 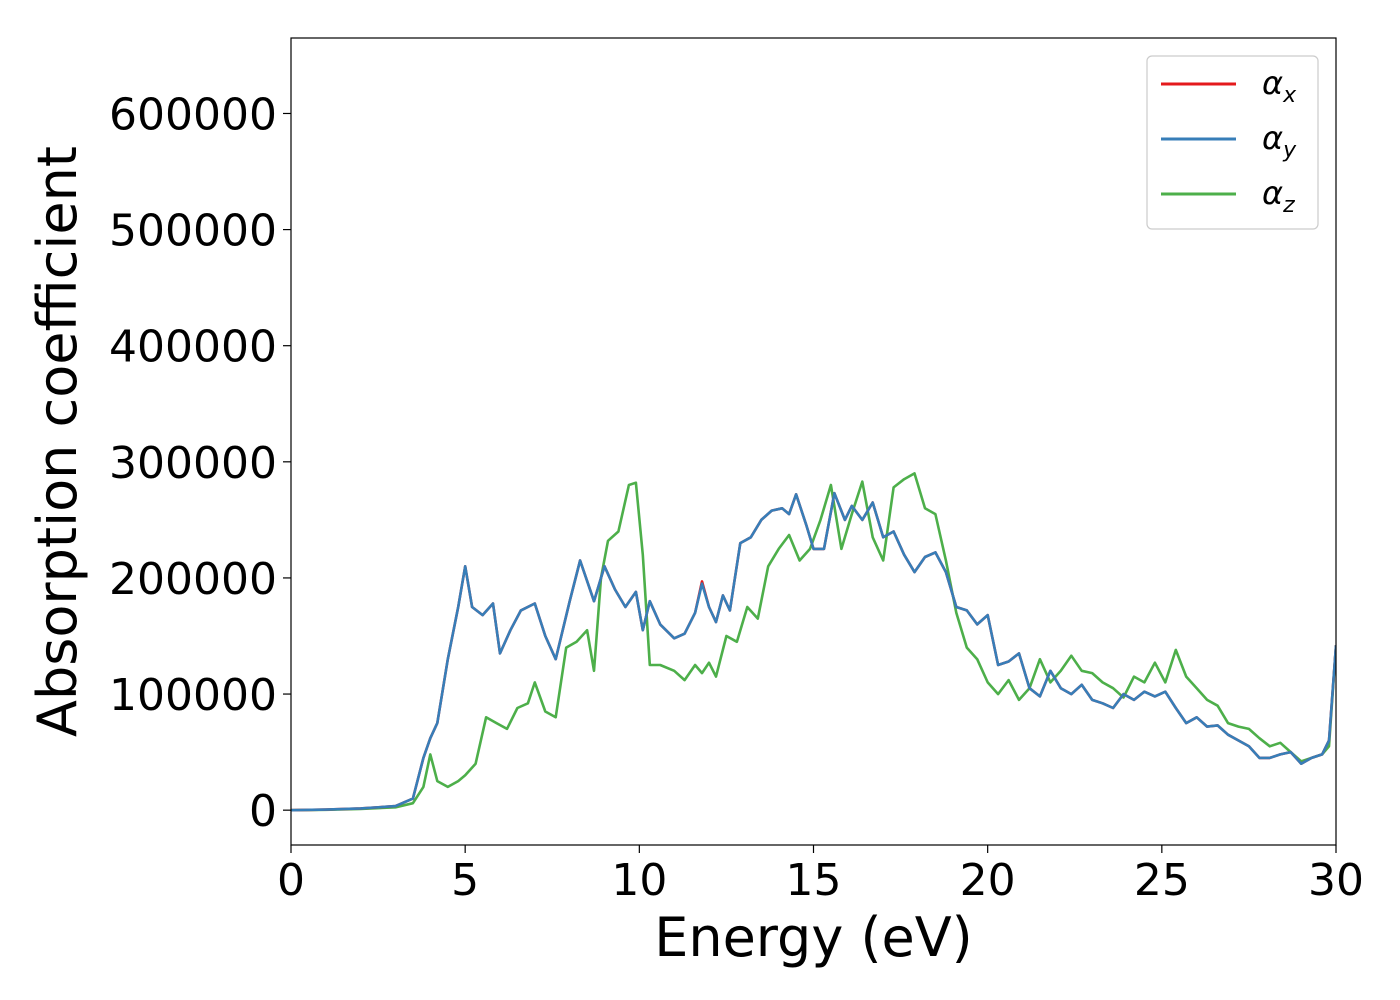 I want to click on y-axis-title: Absorption coefficient, so click(x=57, y=441).